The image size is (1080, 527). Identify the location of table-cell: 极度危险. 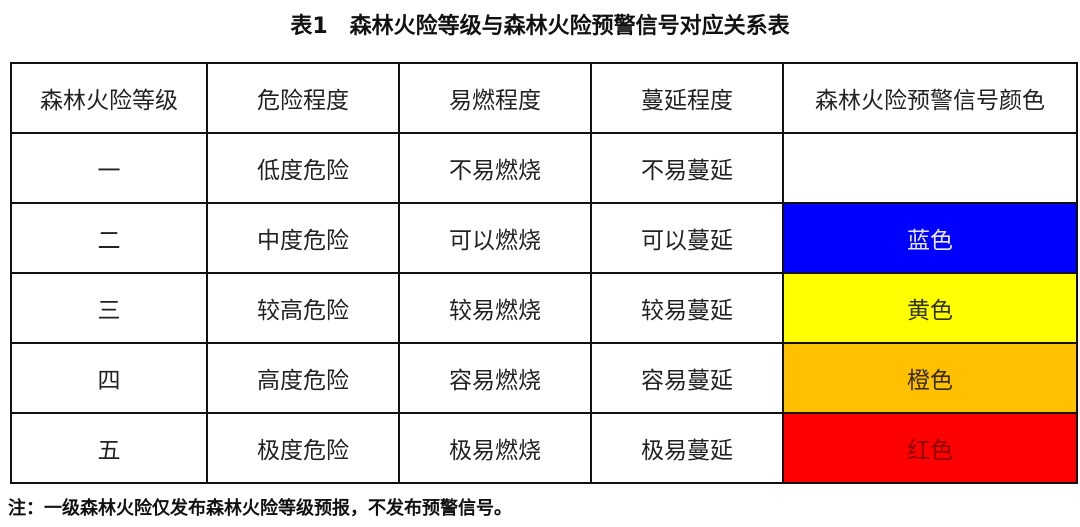
(303, 448).